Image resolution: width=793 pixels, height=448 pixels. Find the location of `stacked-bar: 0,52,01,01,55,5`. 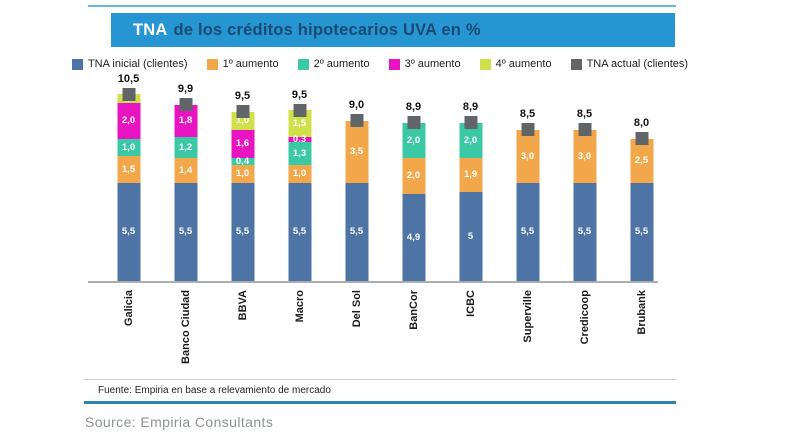

stacked-bar: 0,52,01,01,55,5 is located at coordinates (128, 187).